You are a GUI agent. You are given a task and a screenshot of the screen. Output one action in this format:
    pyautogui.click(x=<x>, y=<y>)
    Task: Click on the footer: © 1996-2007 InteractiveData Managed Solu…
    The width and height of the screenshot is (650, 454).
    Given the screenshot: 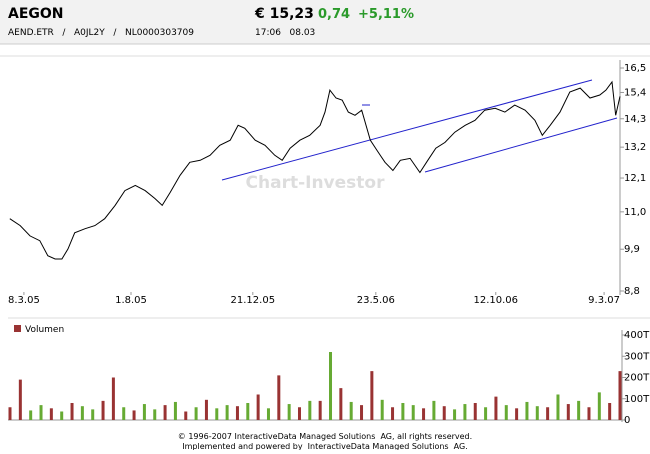 What is the action you would take?
    pyautogui.click(x=325, y=436)
    